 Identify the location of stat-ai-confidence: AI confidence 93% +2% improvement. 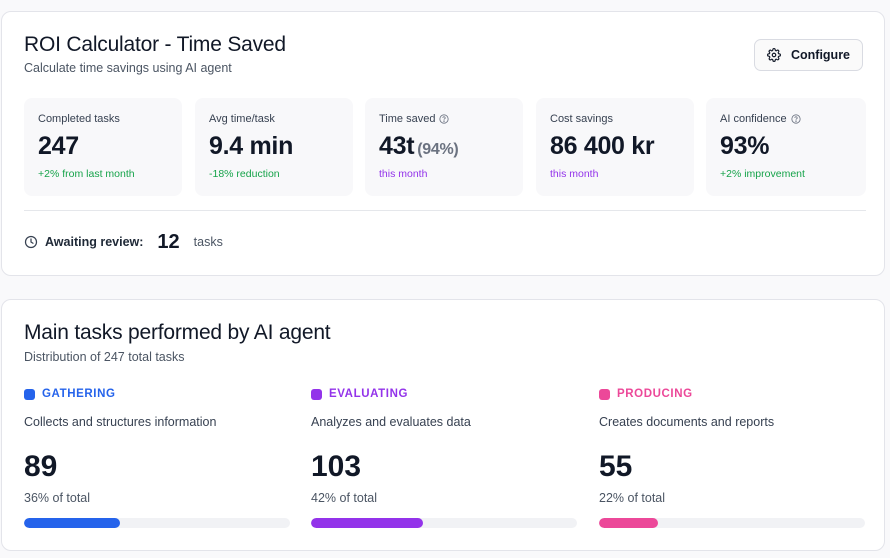
(786, 147).